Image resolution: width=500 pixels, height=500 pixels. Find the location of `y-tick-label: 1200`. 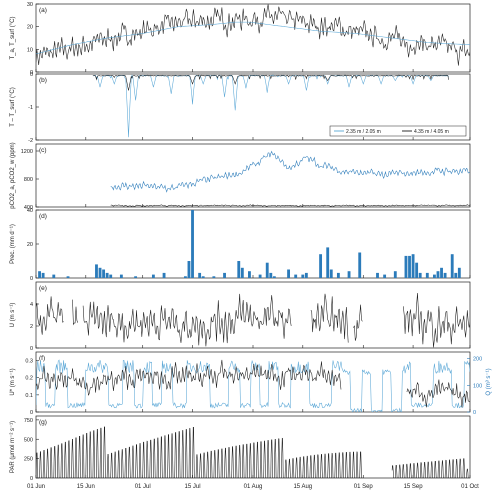

y-tick-label: 1200 is located at coordinates (27, 152).